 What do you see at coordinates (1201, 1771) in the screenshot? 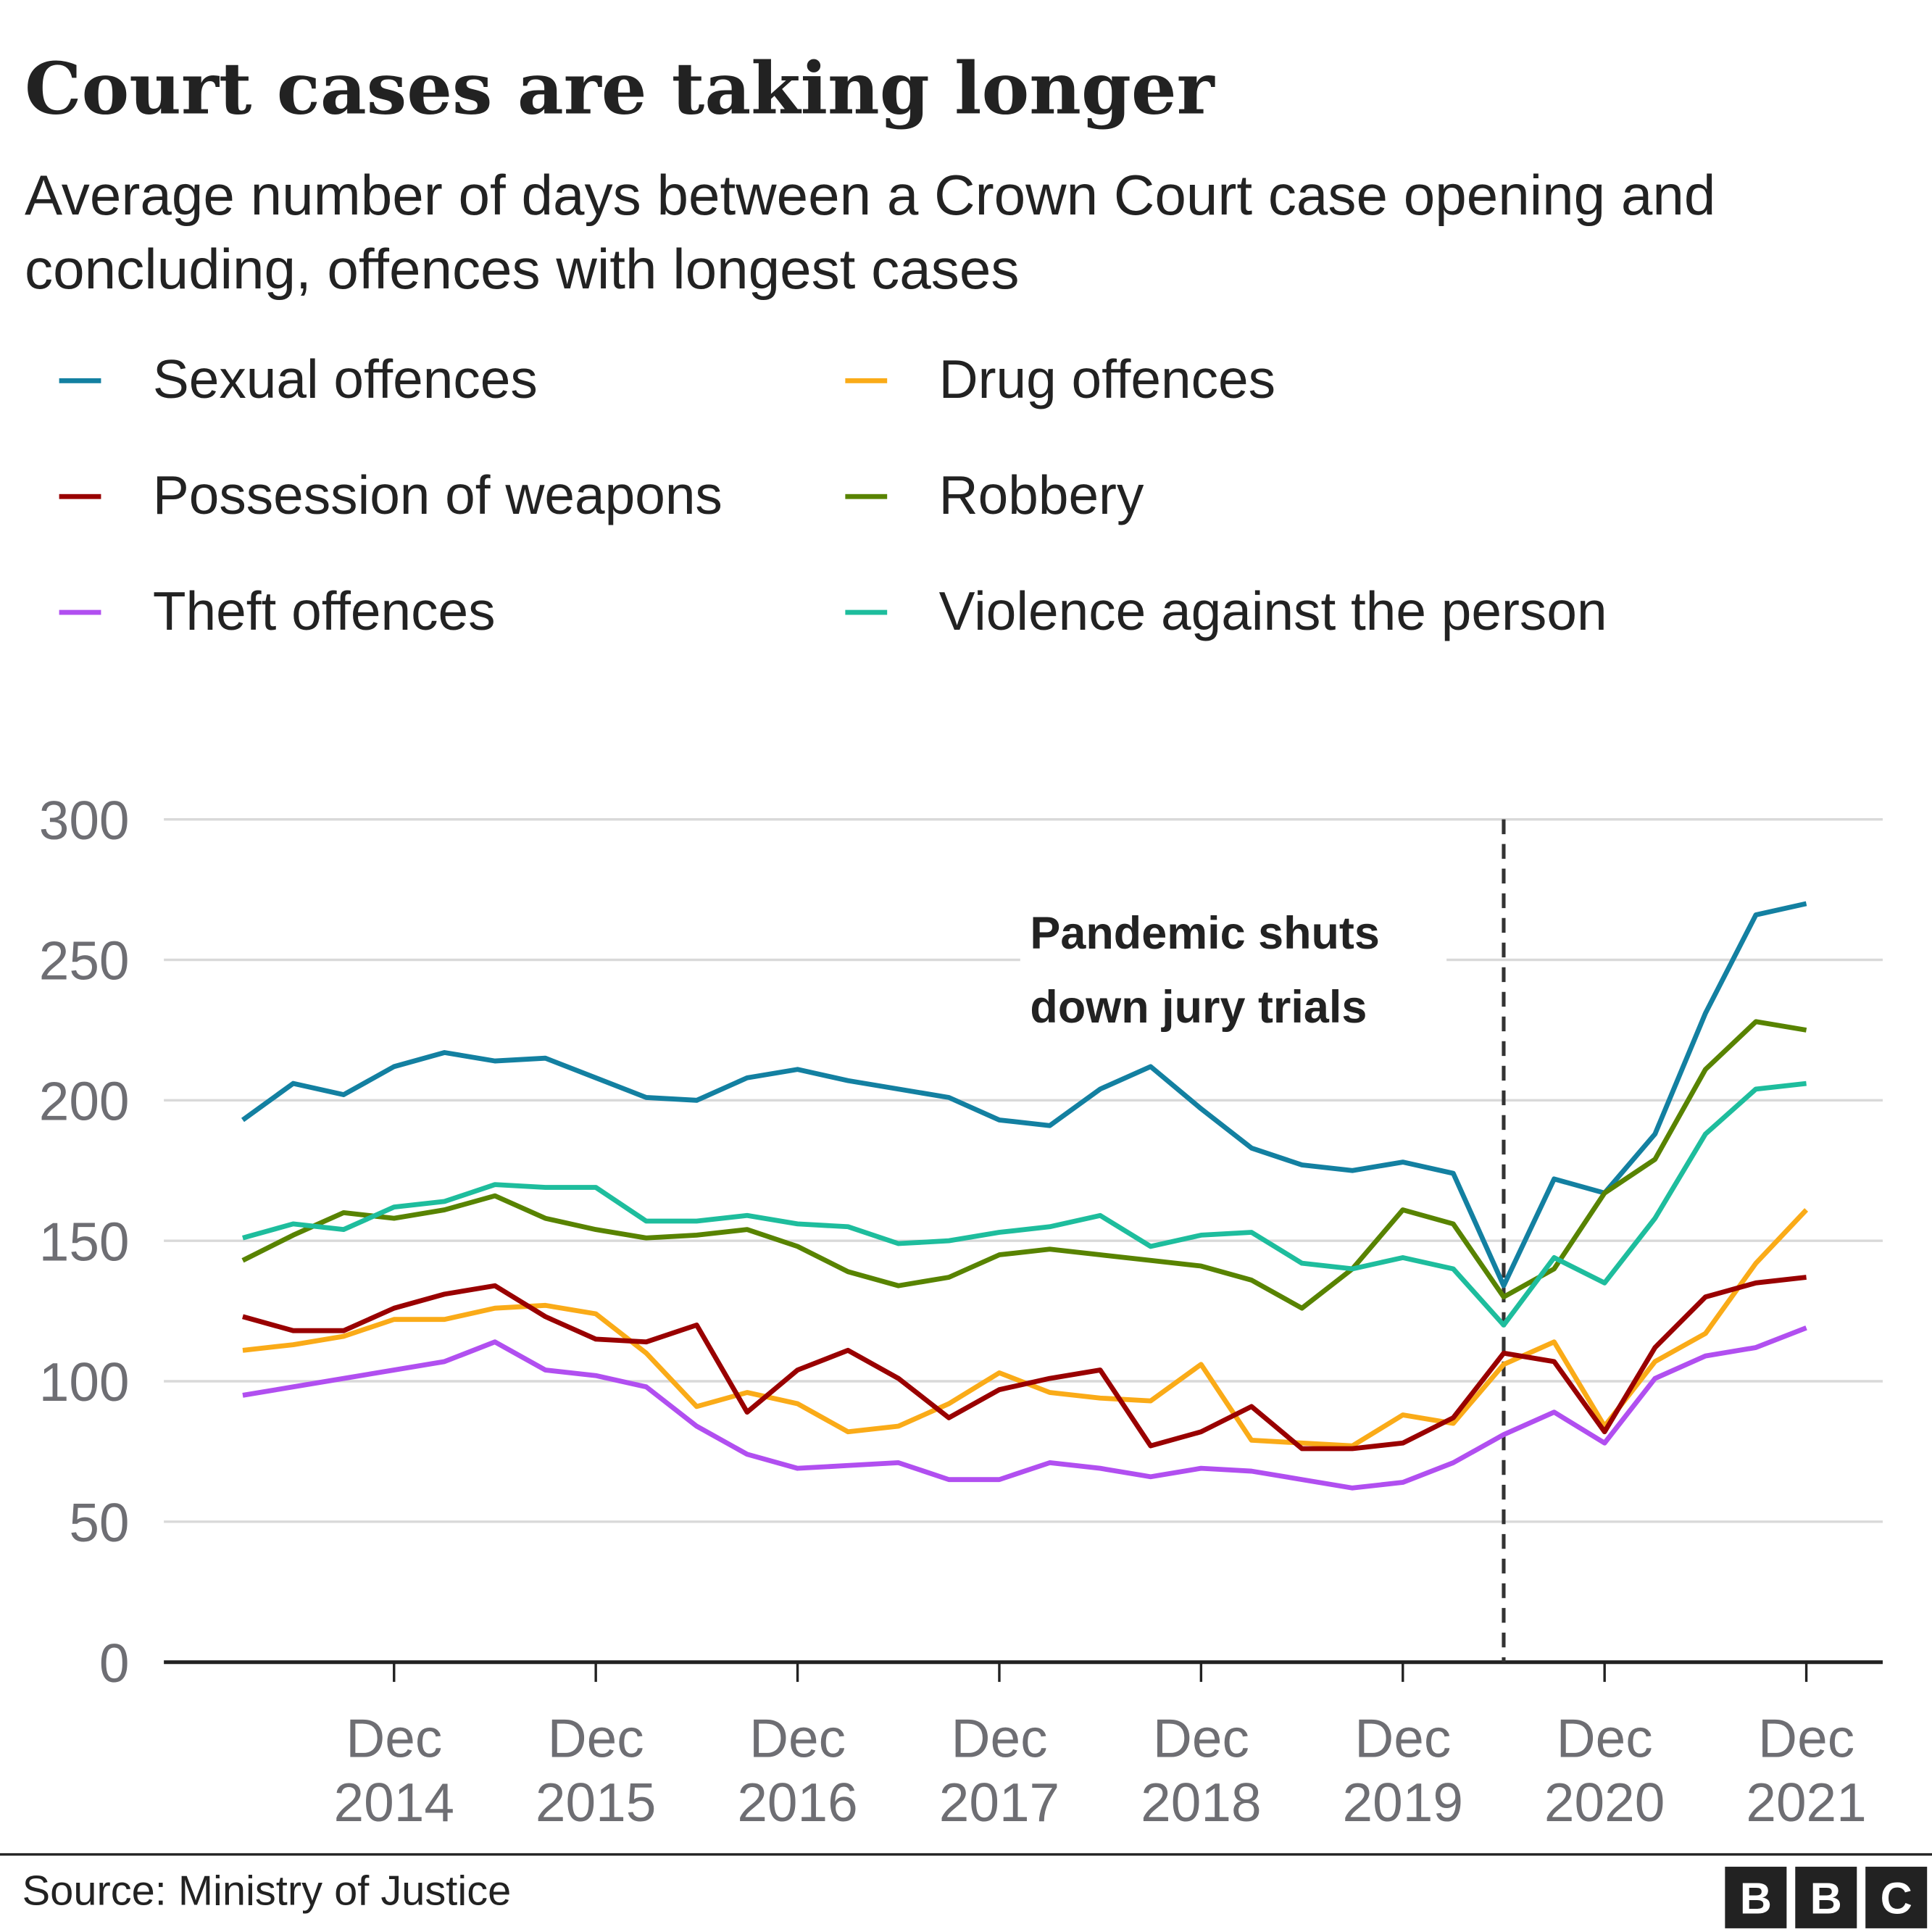
I see `x-tick-label: Dec 2018` at bounding box center [1201, 1771].